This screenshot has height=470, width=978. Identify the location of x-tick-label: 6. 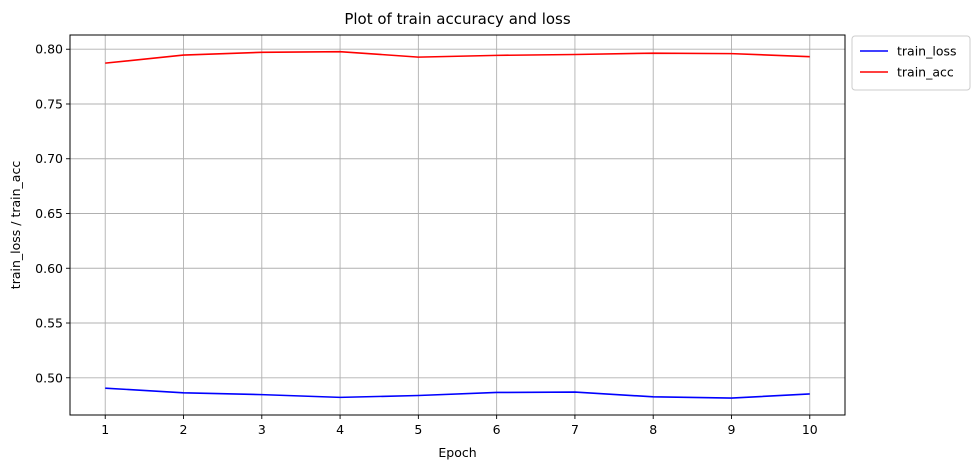
(497, 429).